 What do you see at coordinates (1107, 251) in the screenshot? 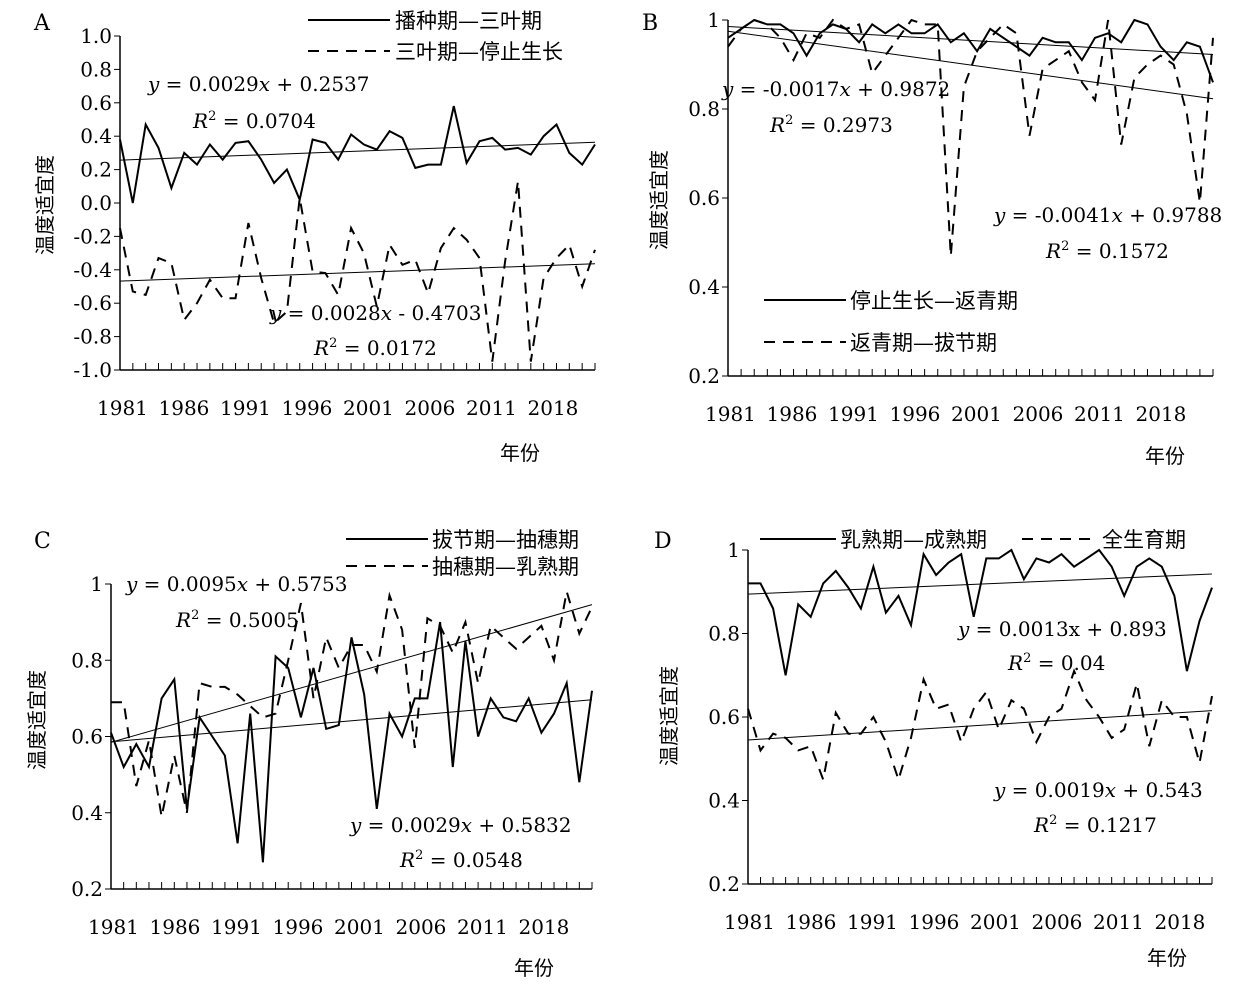
I see `r-squared: R2 = 0.1572` at bounding box center [1107, 251].